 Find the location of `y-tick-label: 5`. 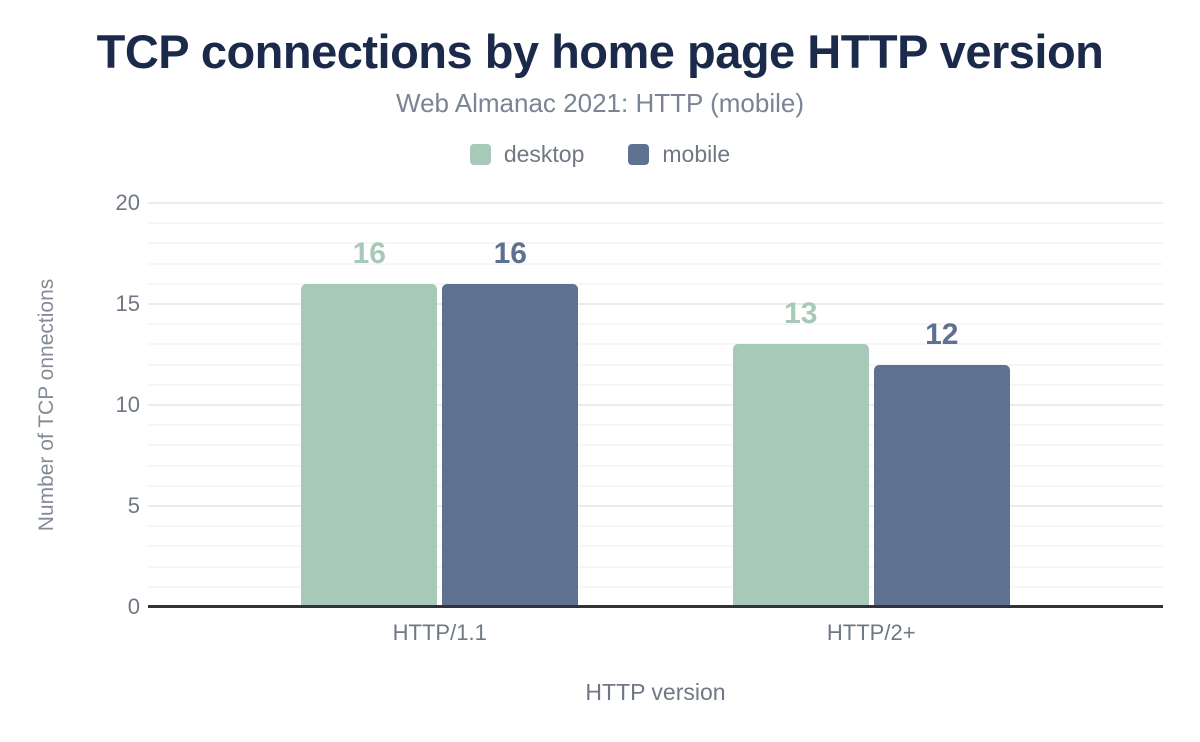

y-tick-label: 5 is located at coordinates (133, 505).